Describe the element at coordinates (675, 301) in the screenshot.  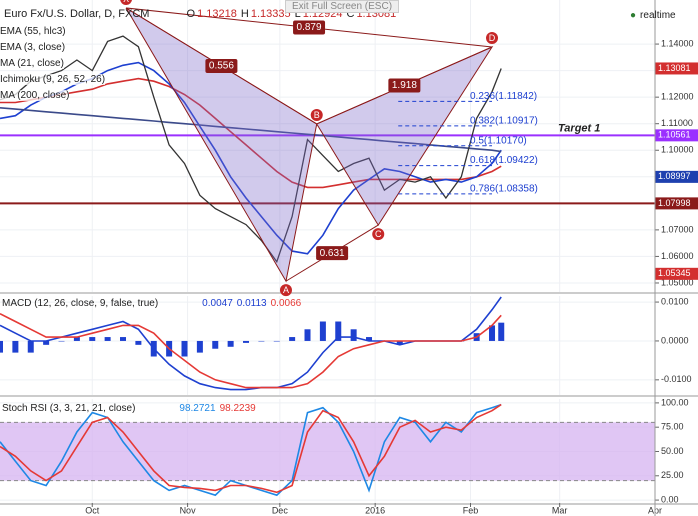
I see `y-tick-label: 0.0100` at that location.